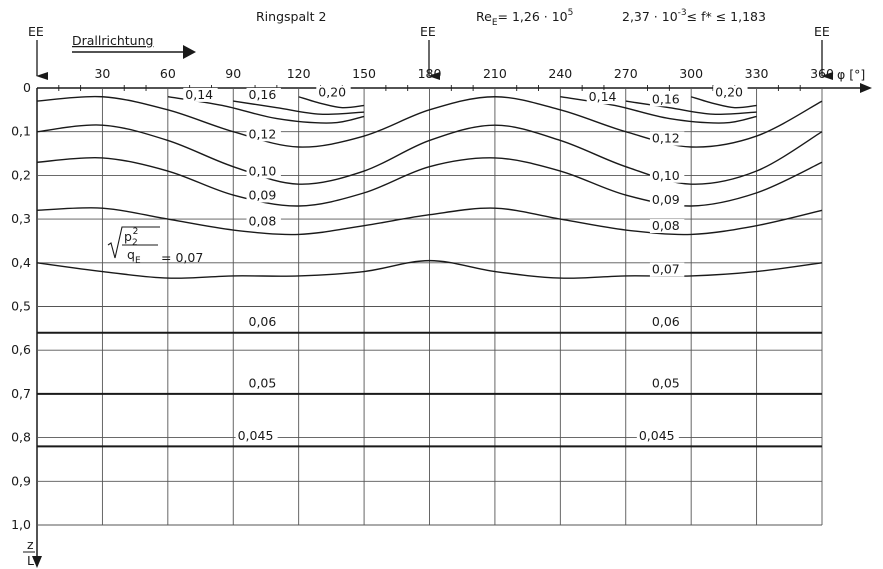 The width and height of the screenshot is (883, 569). Describe the element at coordinates (299, 73) in the screenshot. I see `x-tick-label: 120` at that location.